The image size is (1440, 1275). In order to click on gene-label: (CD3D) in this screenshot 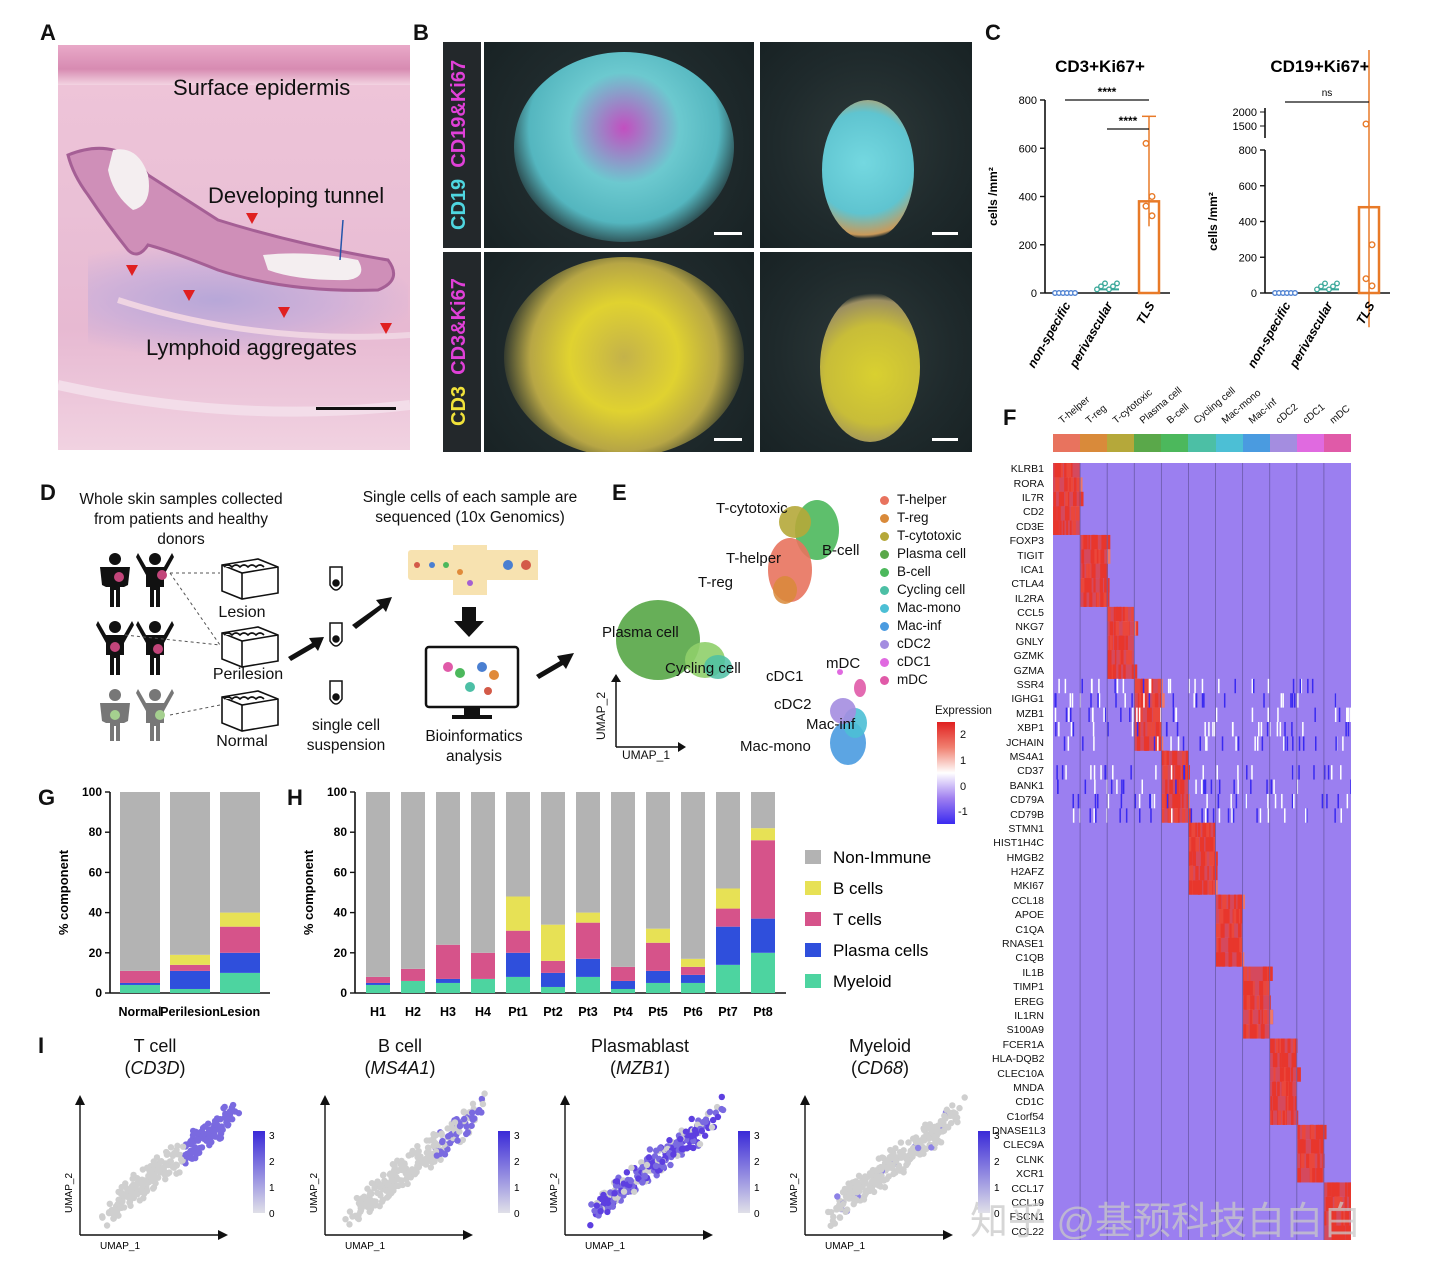, I will do `click(155, 1068)`.